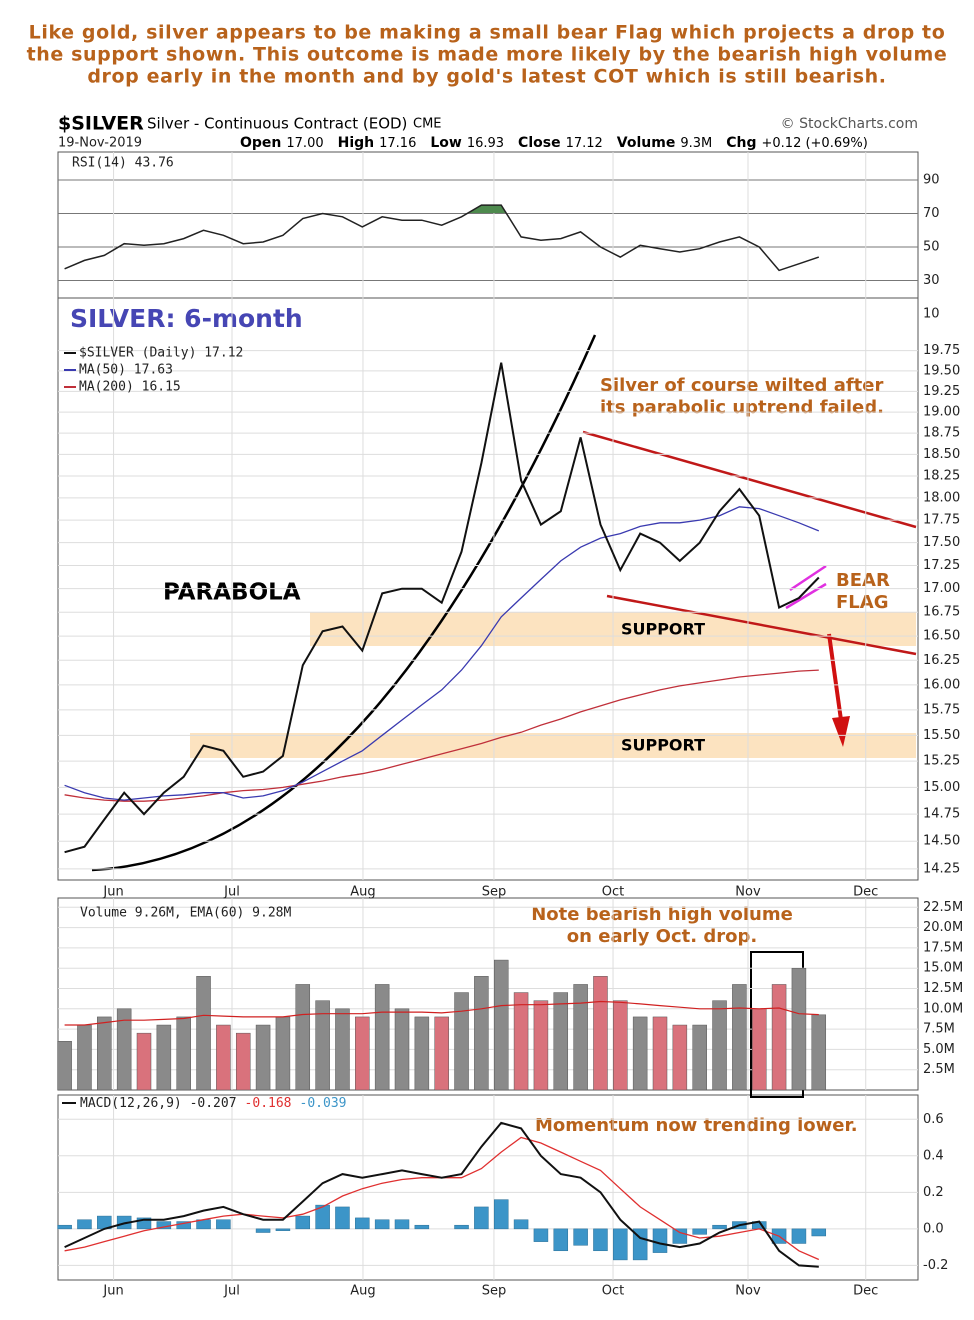 The height and width of the screenshot is (1320, 974). I want to click on y-tick-label: 22.5M, so click(943, 907).